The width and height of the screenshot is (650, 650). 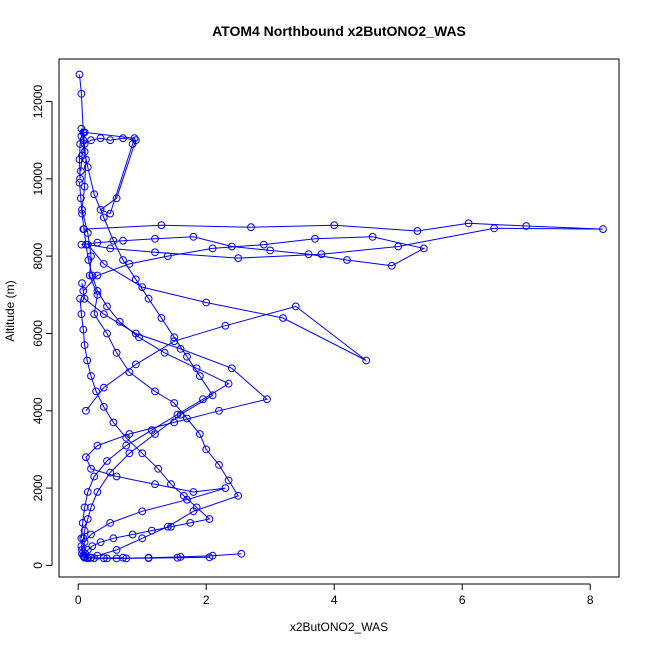 What do you see at coordinates (38, 410) in the screenshot?
I see `y-tick-label: 4000` at bounding box center [38, 410].